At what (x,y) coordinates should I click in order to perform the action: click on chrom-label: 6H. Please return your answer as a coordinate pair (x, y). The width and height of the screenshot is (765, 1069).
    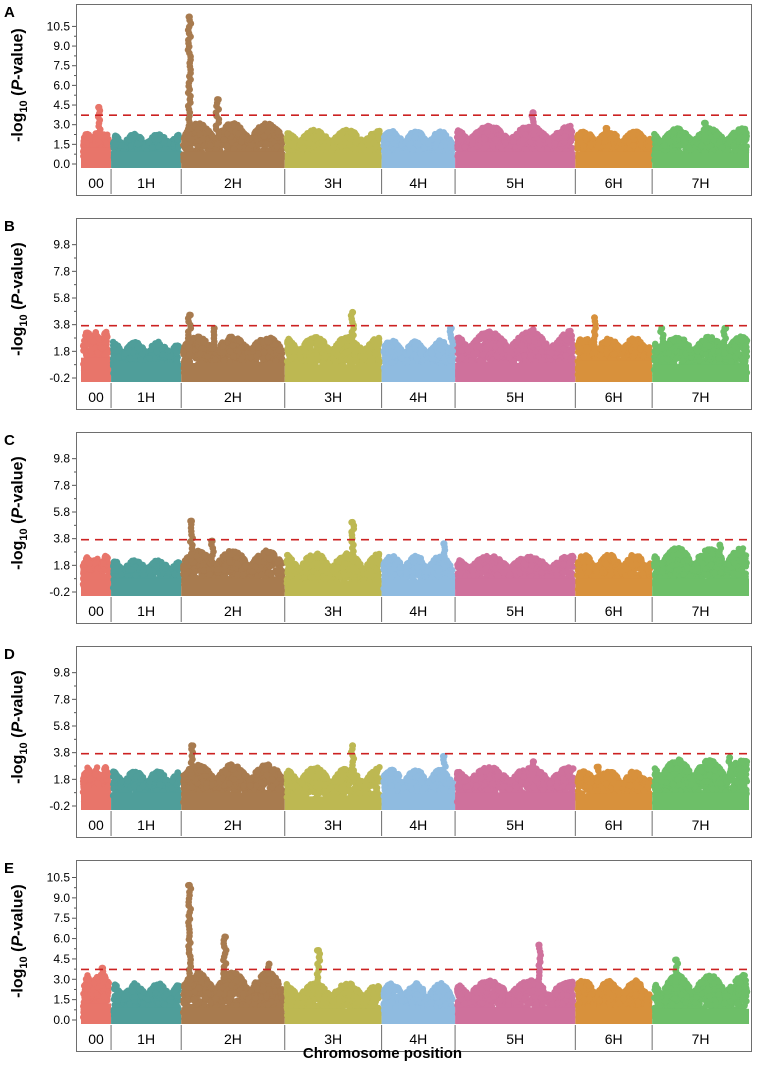
    Looking at the image, I should click on (614, 183).